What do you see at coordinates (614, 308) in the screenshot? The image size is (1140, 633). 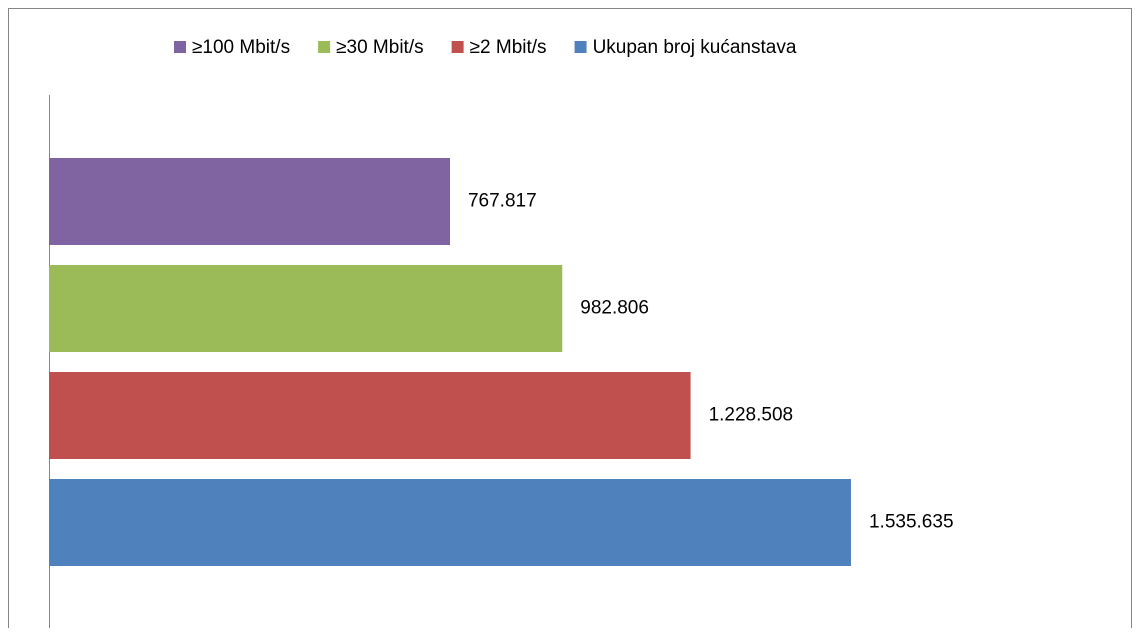 I see `data-label: 982.806` at bounding box center [614, 308].